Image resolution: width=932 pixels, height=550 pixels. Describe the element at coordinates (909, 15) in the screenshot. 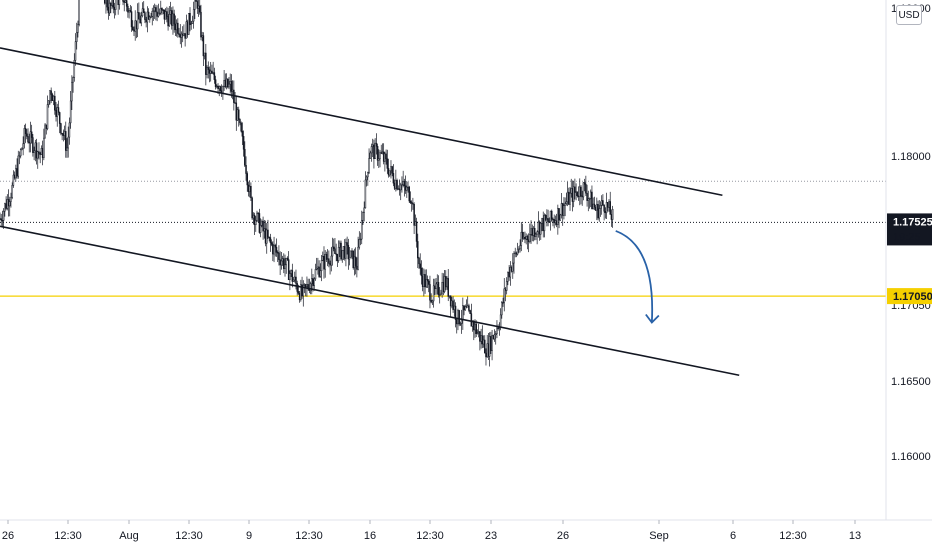

I see `currency-badge: USD` at that location.